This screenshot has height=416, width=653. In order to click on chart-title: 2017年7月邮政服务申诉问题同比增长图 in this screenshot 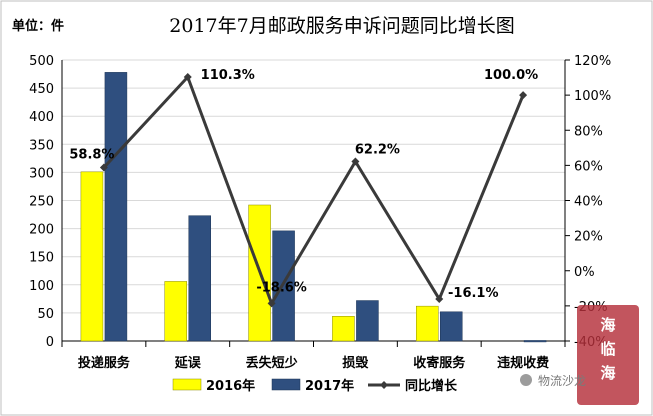, I will do `click(341, 26)`.